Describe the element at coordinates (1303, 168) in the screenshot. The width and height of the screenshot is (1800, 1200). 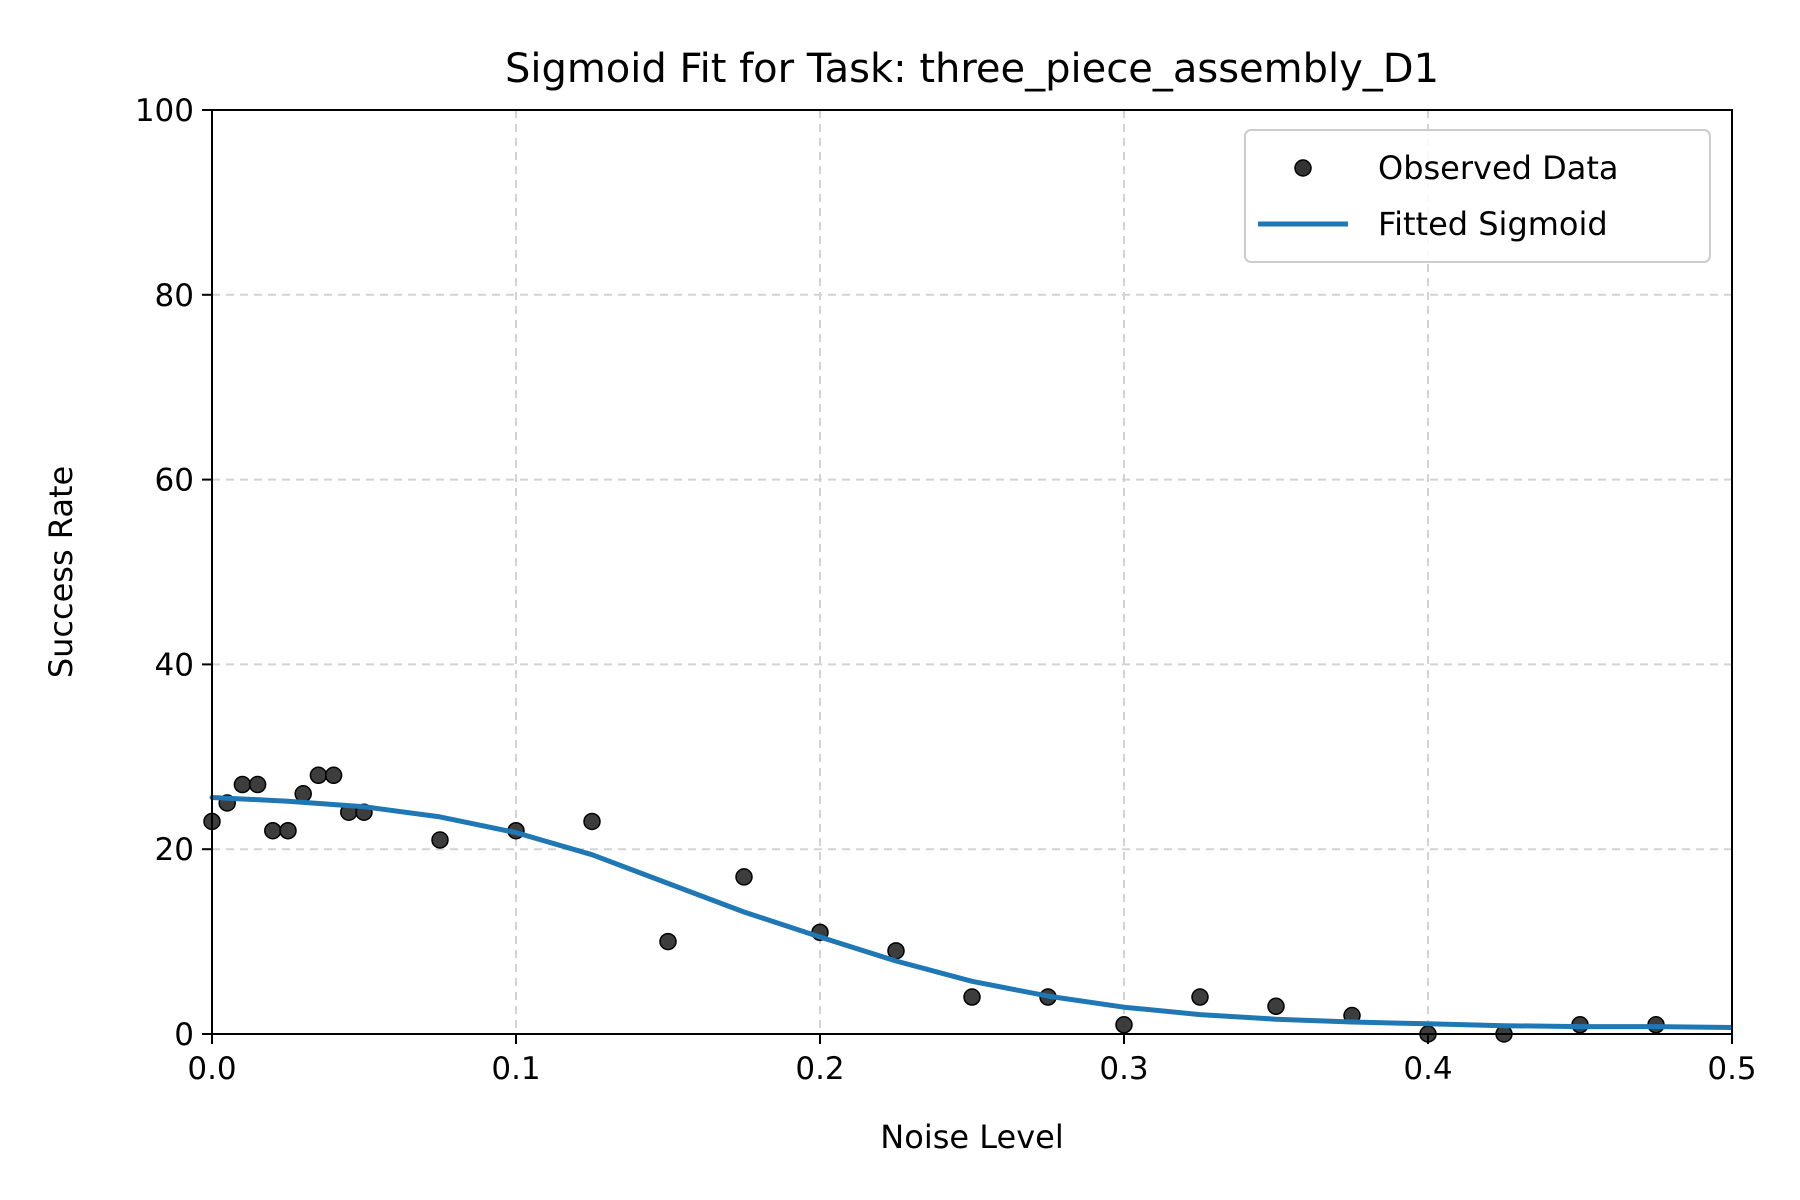
I see `legend-marker-observed-data` at that location.